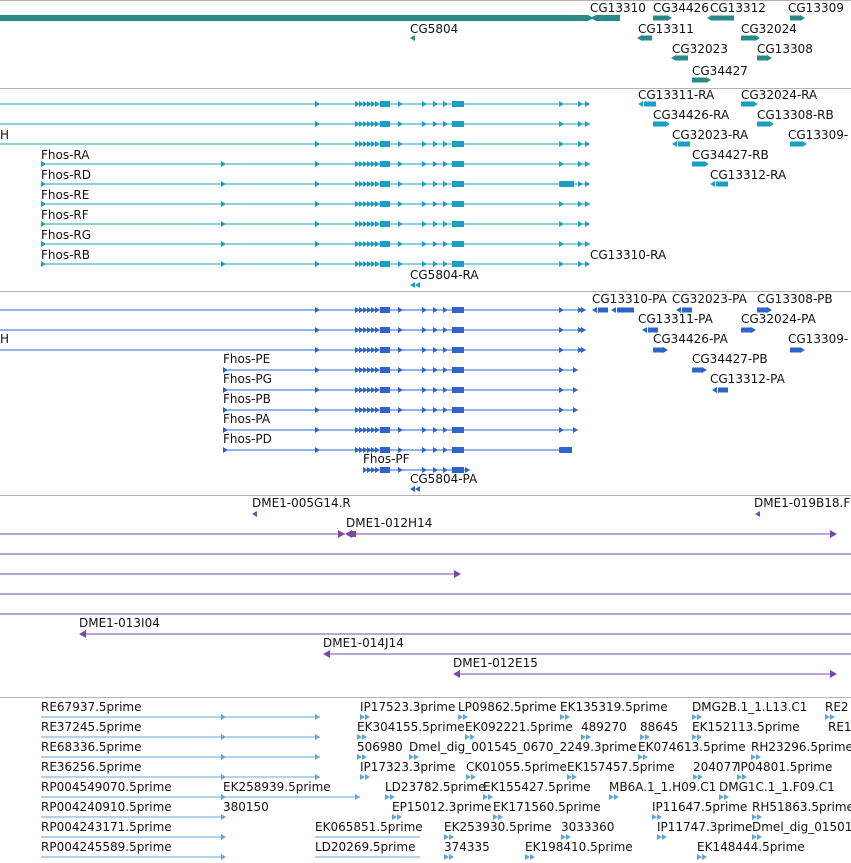 Image resolution: width=851 pixels, height=863 pixels. What do you see at coordinates (5, 135) in the screenshot?
I see `feature-label: H` at bounding box center [5, 135].